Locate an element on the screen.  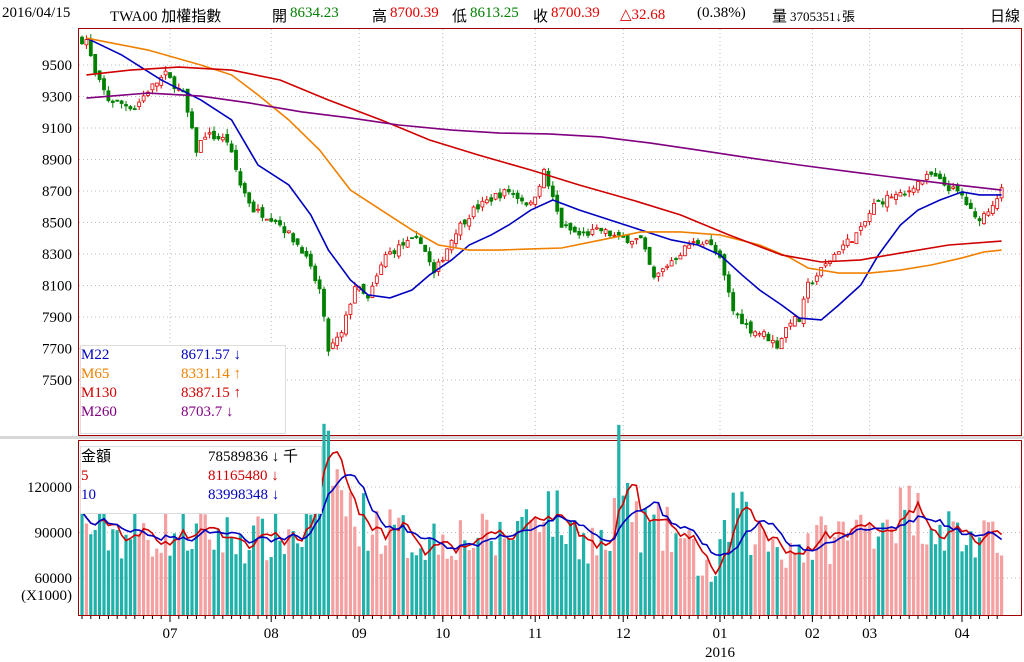
price-tick-label: 7900 is located at coordinates (57, 318).